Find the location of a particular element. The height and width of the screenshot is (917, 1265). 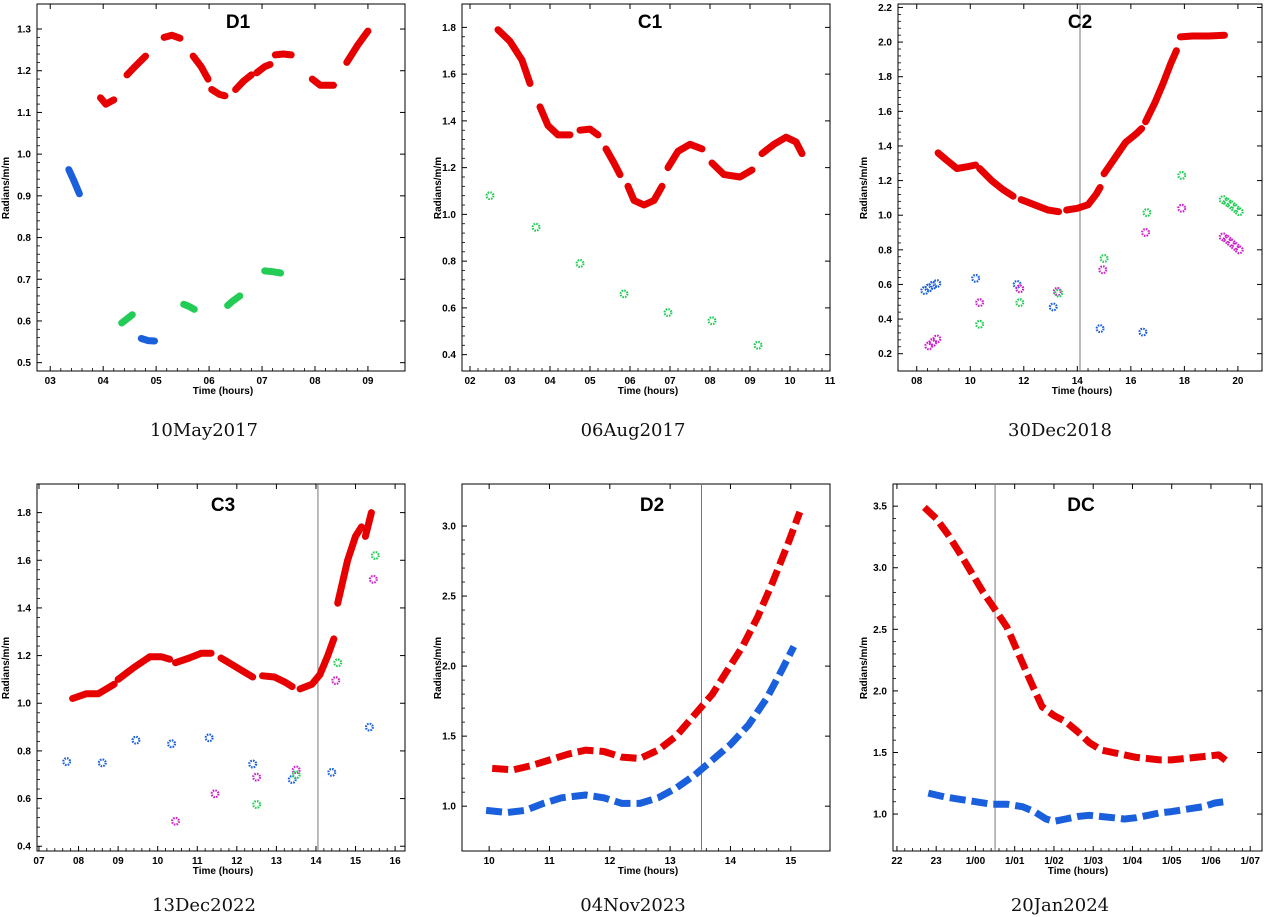

x-tick-label: 08 is located at coordinates (917, 381).